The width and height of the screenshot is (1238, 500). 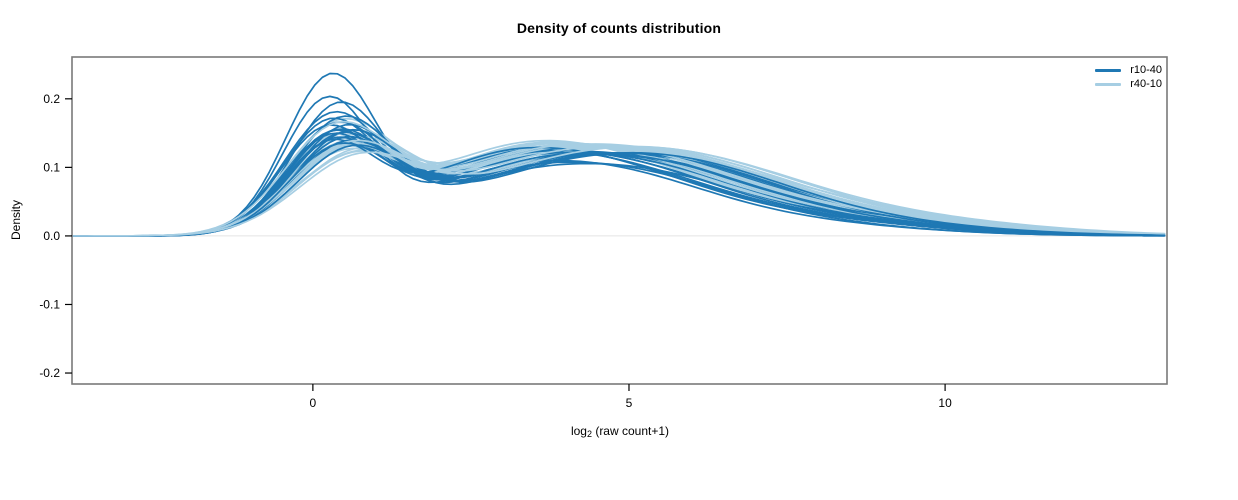 What do you see at coordinates (51, 99) in the screenshot?
I see `y-tick-label: 0.2` at bounding box center [51, 99].